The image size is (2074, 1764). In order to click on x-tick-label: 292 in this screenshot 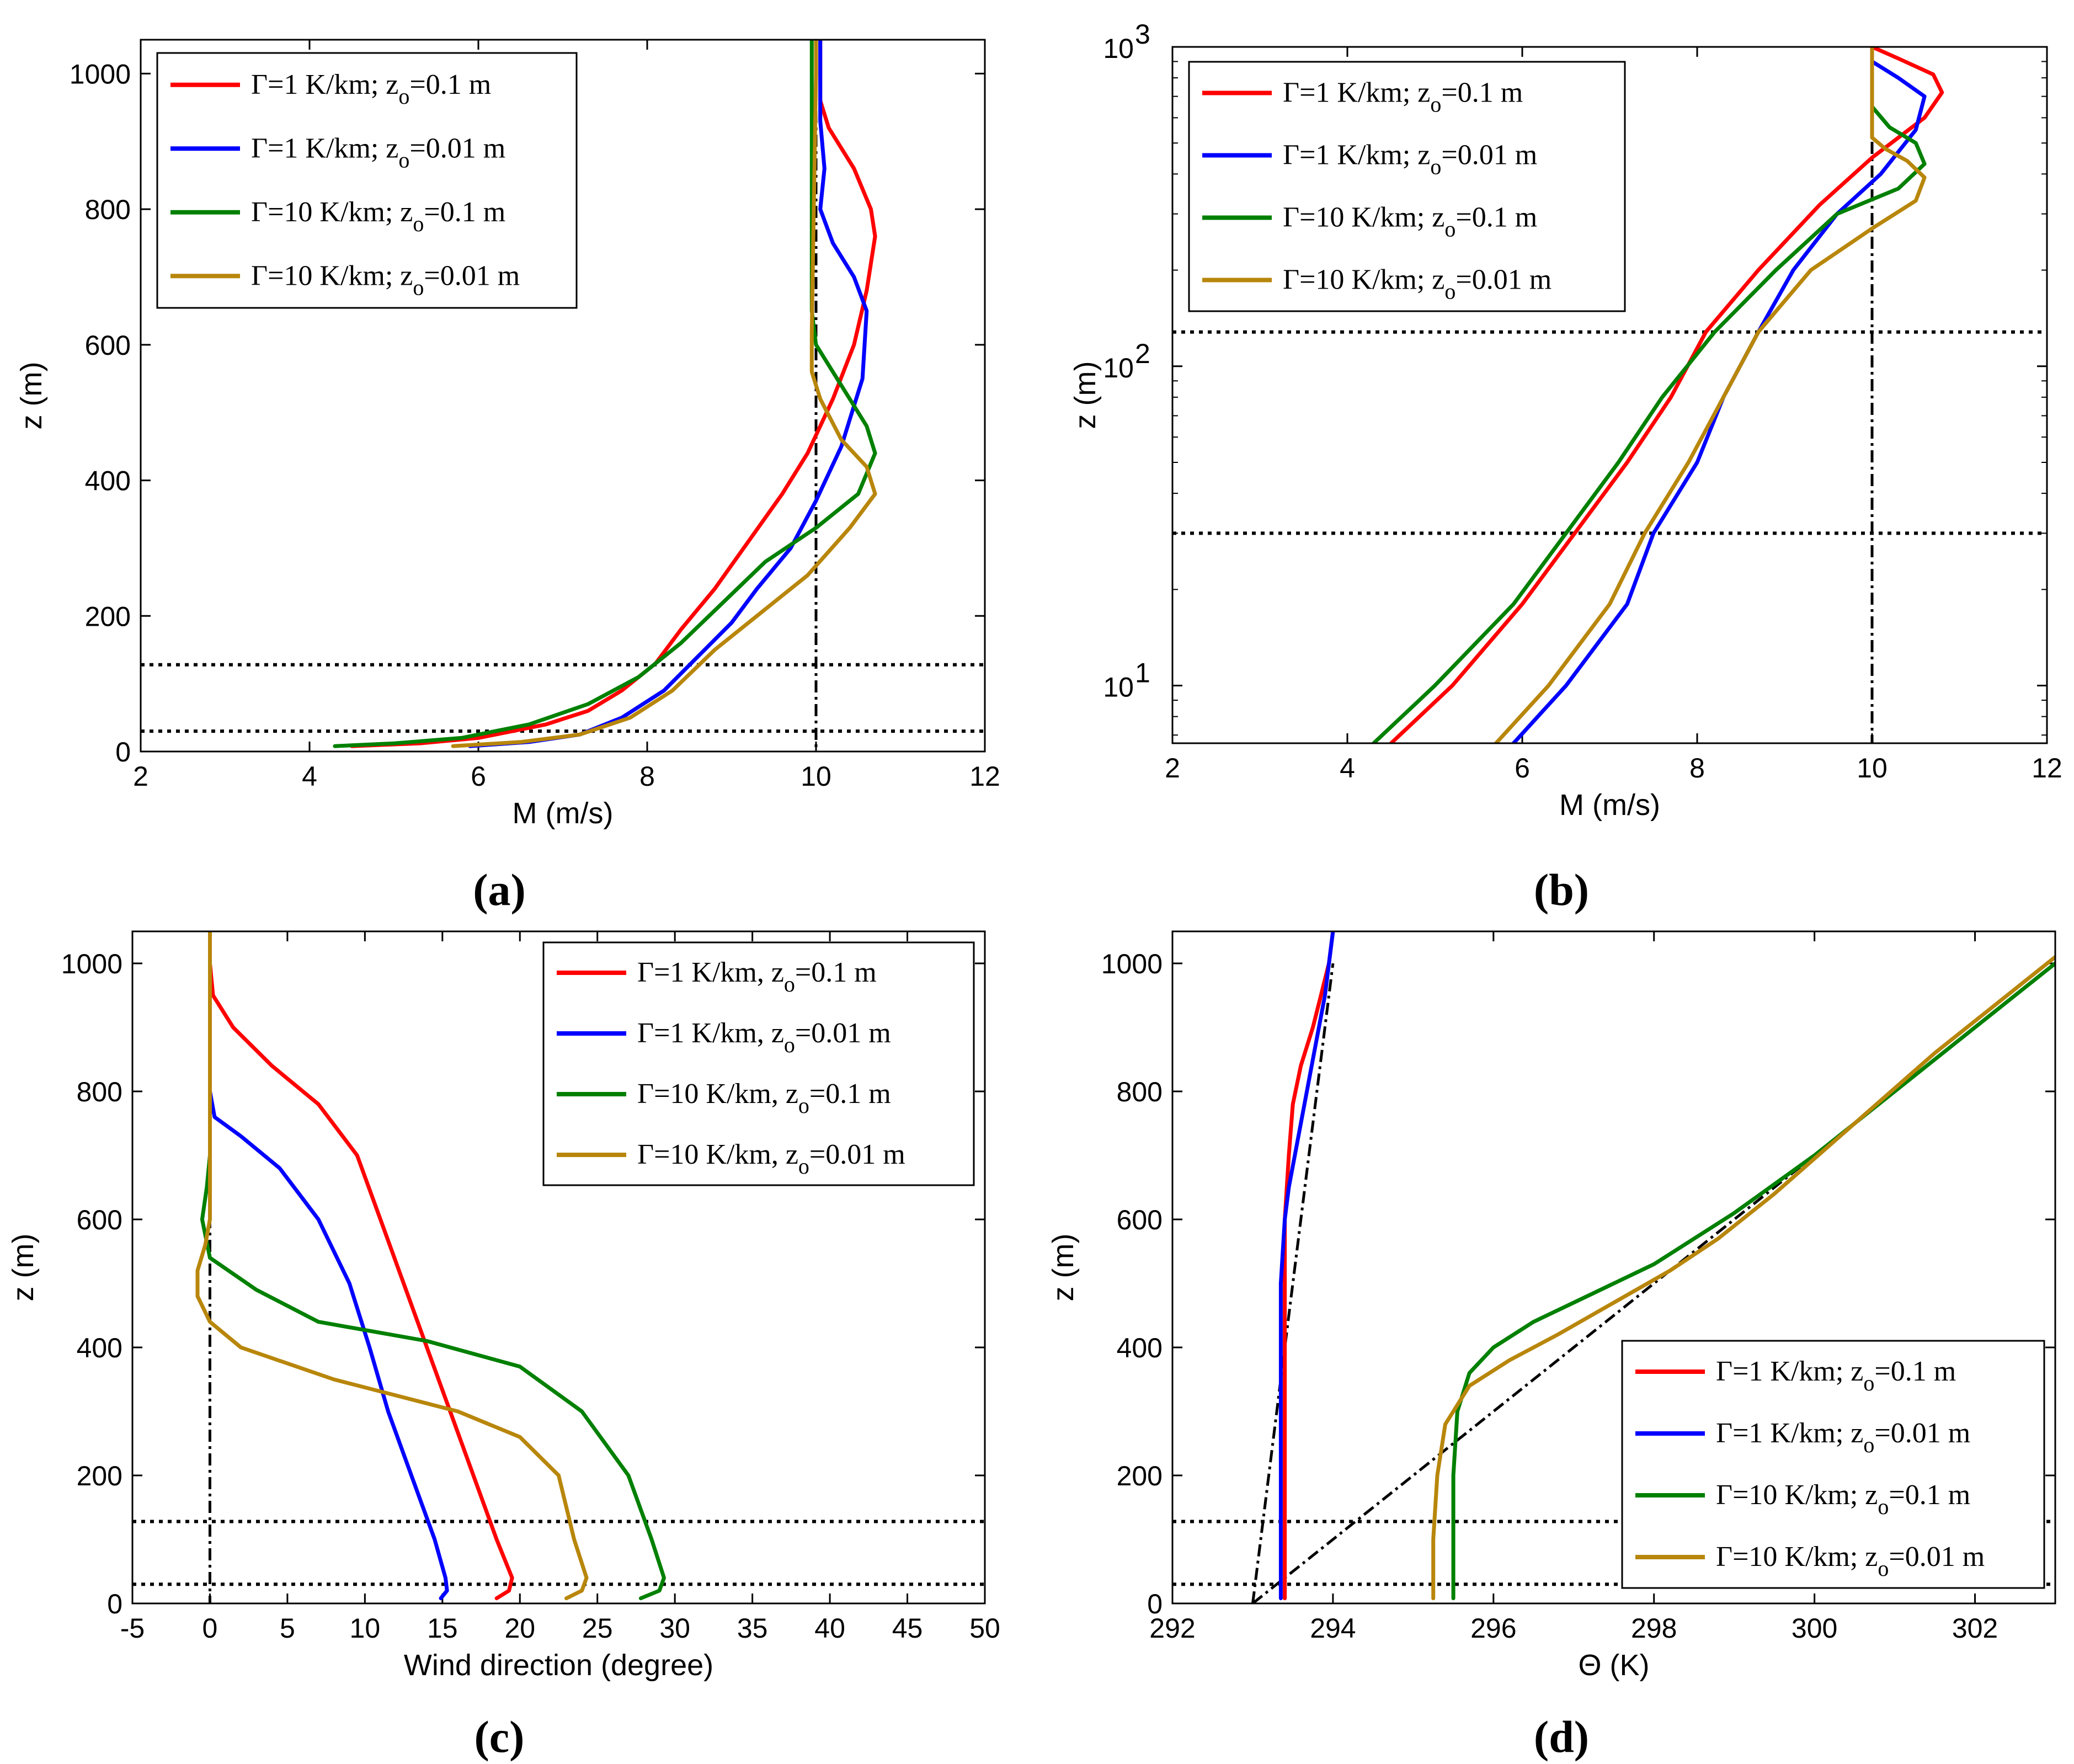, I will do `click(1172, 1628)`.